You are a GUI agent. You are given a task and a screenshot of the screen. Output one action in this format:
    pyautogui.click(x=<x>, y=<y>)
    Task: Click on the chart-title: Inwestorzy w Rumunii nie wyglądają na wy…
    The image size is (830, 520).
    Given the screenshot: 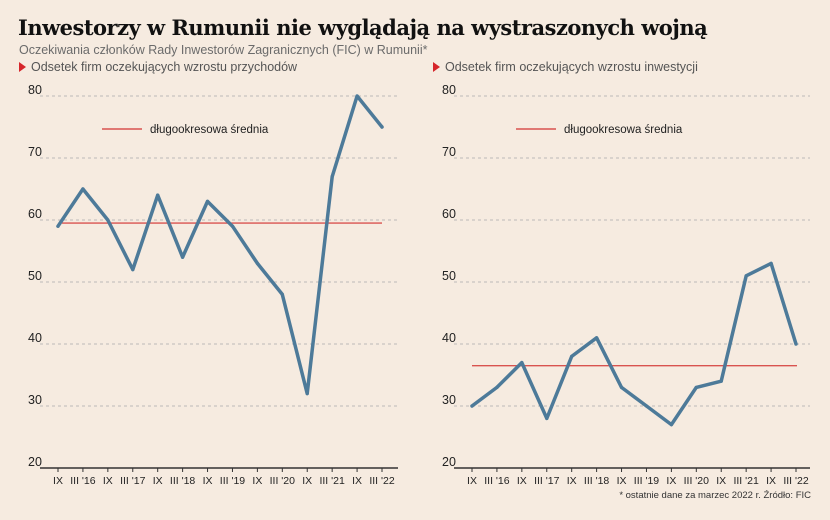 What is the action you would take?
    pyautogui.click(x=363, y=27)
    